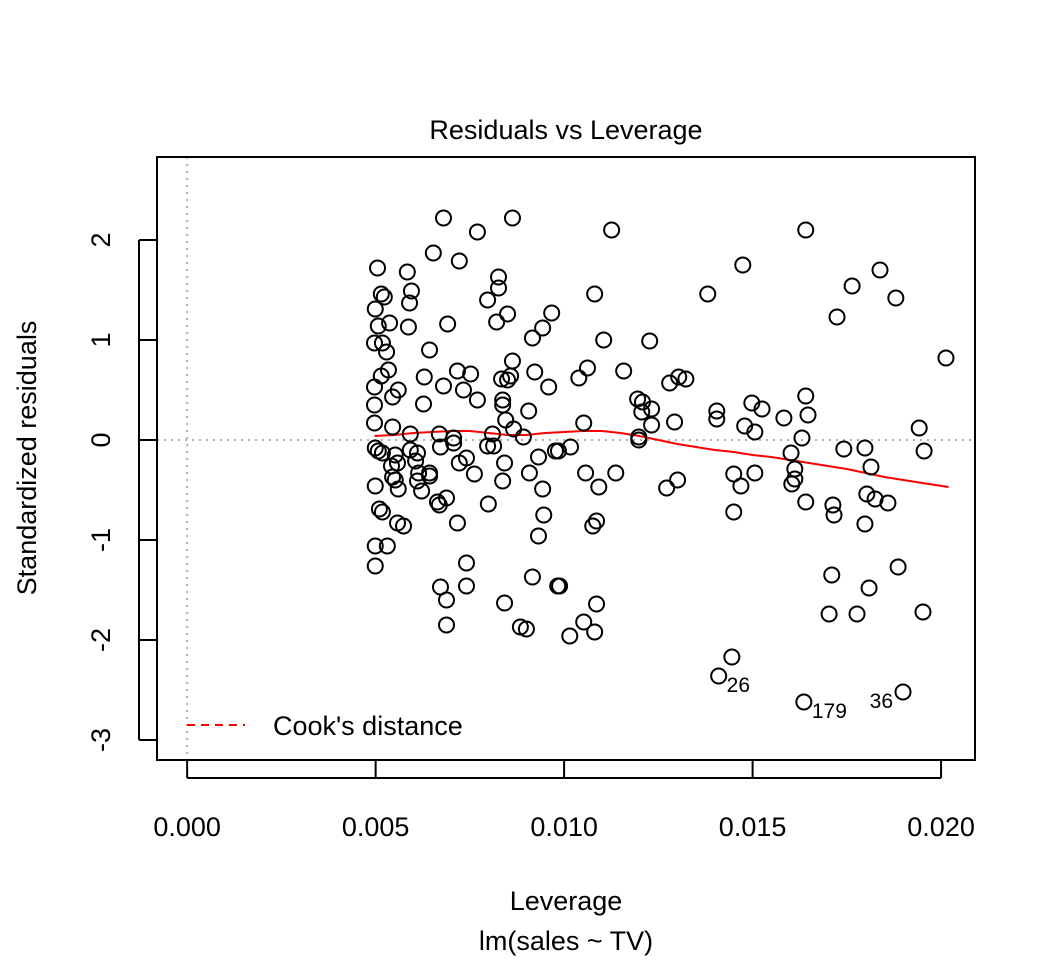  I want to click on x-tick-label: 0.000, so click(187, 827).